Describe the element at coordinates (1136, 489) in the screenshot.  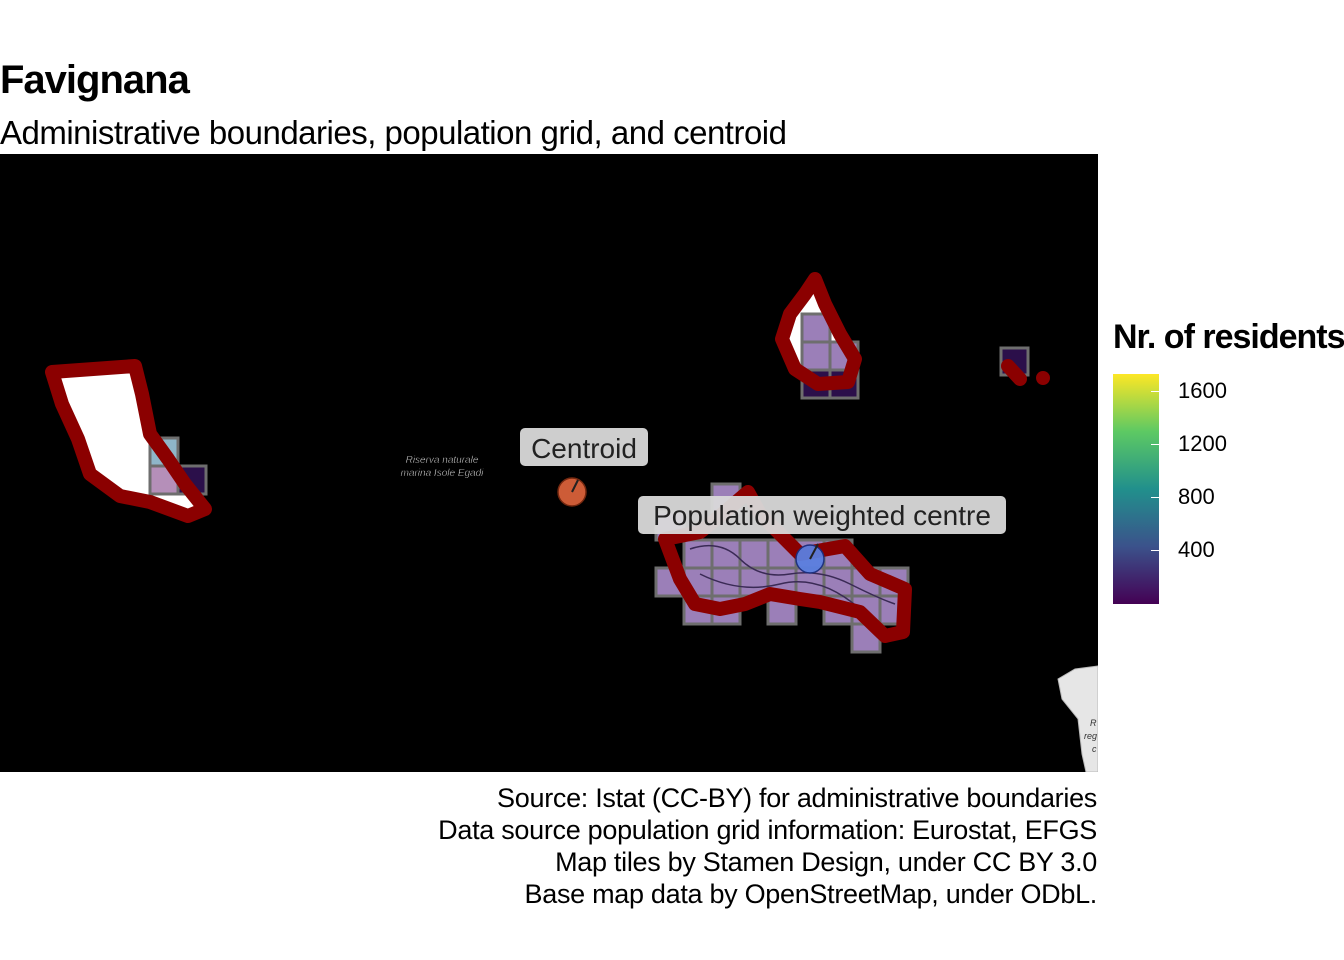
I see `legend-colorbar` at that location.